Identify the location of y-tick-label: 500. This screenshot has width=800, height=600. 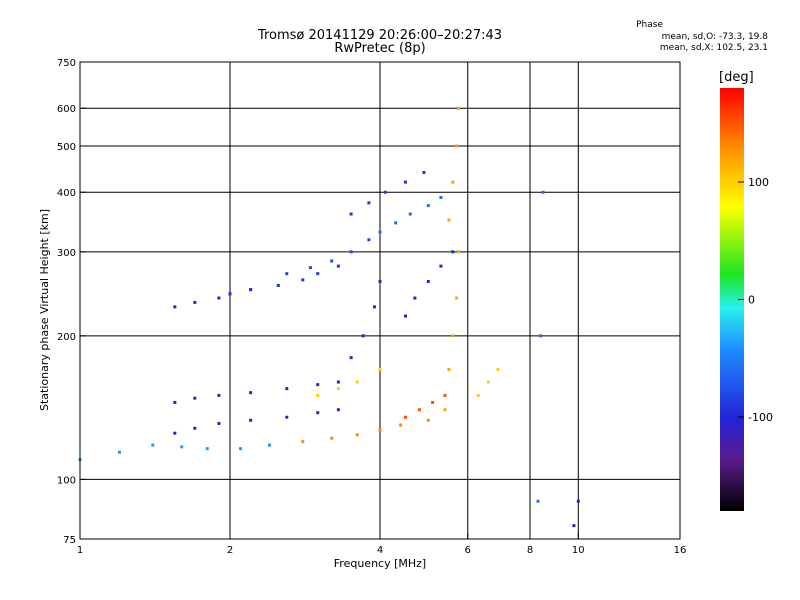
(66, 147).